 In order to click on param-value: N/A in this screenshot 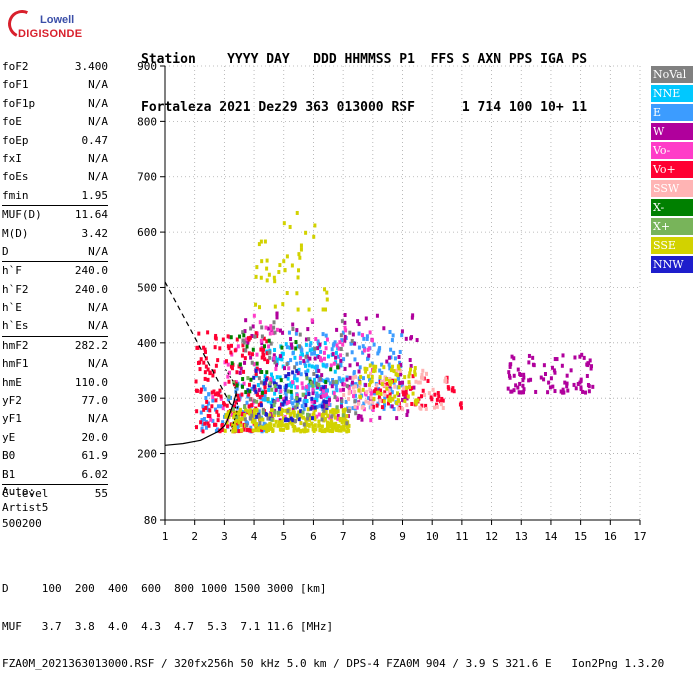, I will do `click(98, 251)`.